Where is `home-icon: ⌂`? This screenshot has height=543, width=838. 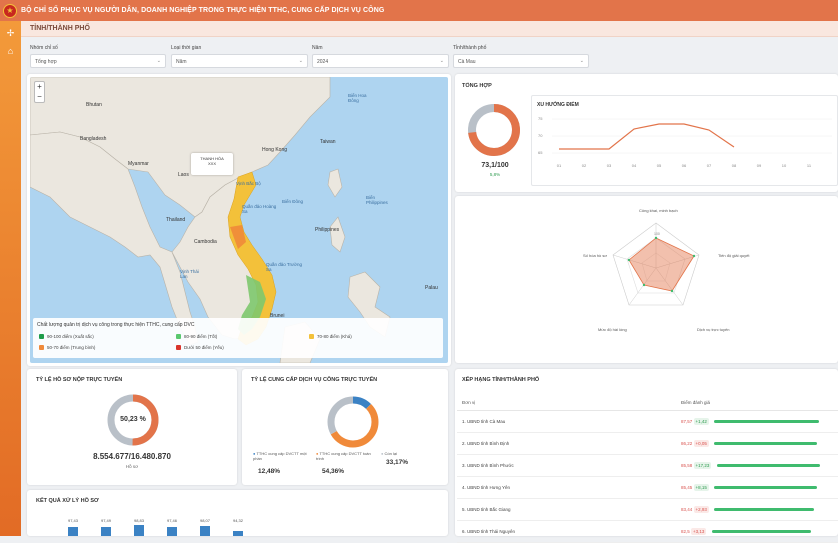 home-icon: ⌂ is located at coordinates (10, 51).